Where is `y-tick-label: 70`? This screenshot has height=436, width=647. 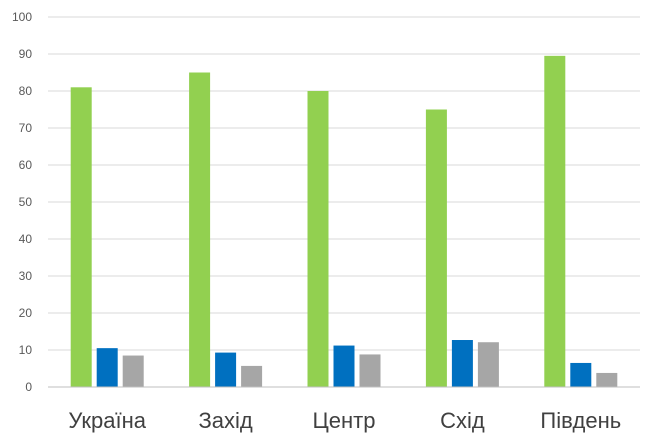
y-tick-label: 70 is located at coordinates (26, 128).